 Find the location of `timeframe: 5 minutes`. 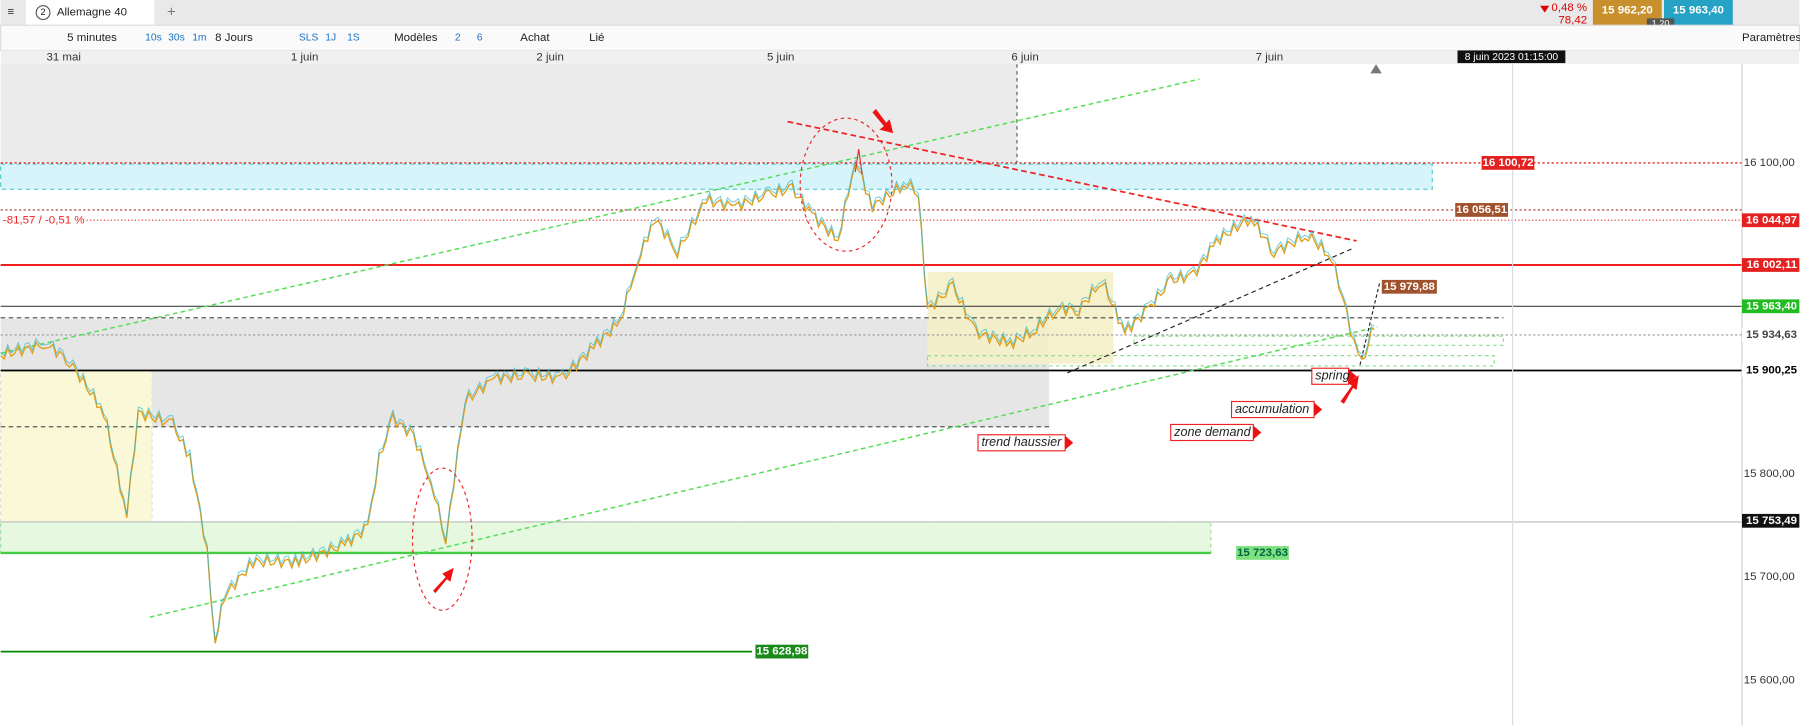

timeframe: 5 minutes is located at coordinates (92, 38).